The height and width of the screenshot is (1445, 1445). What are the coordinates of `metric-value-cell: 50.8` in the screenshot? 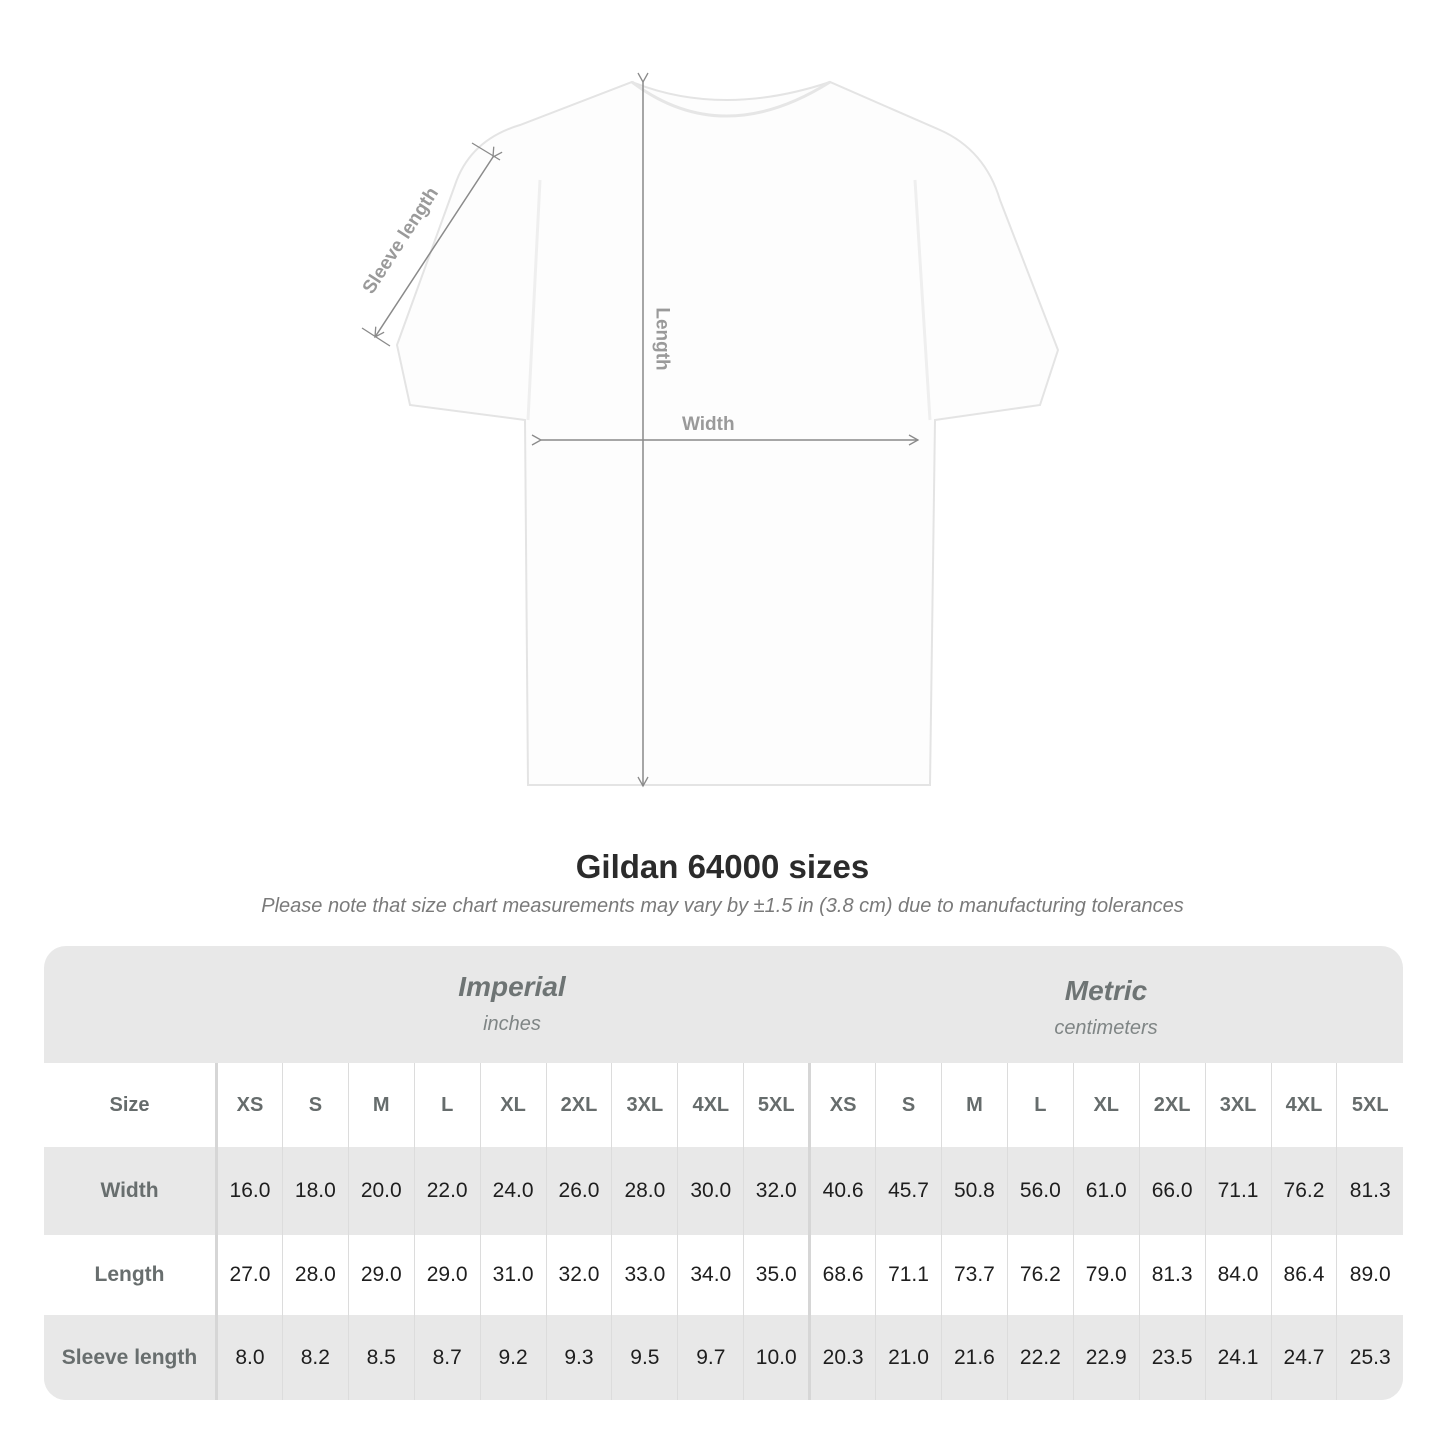 It's located at (974, 1191).